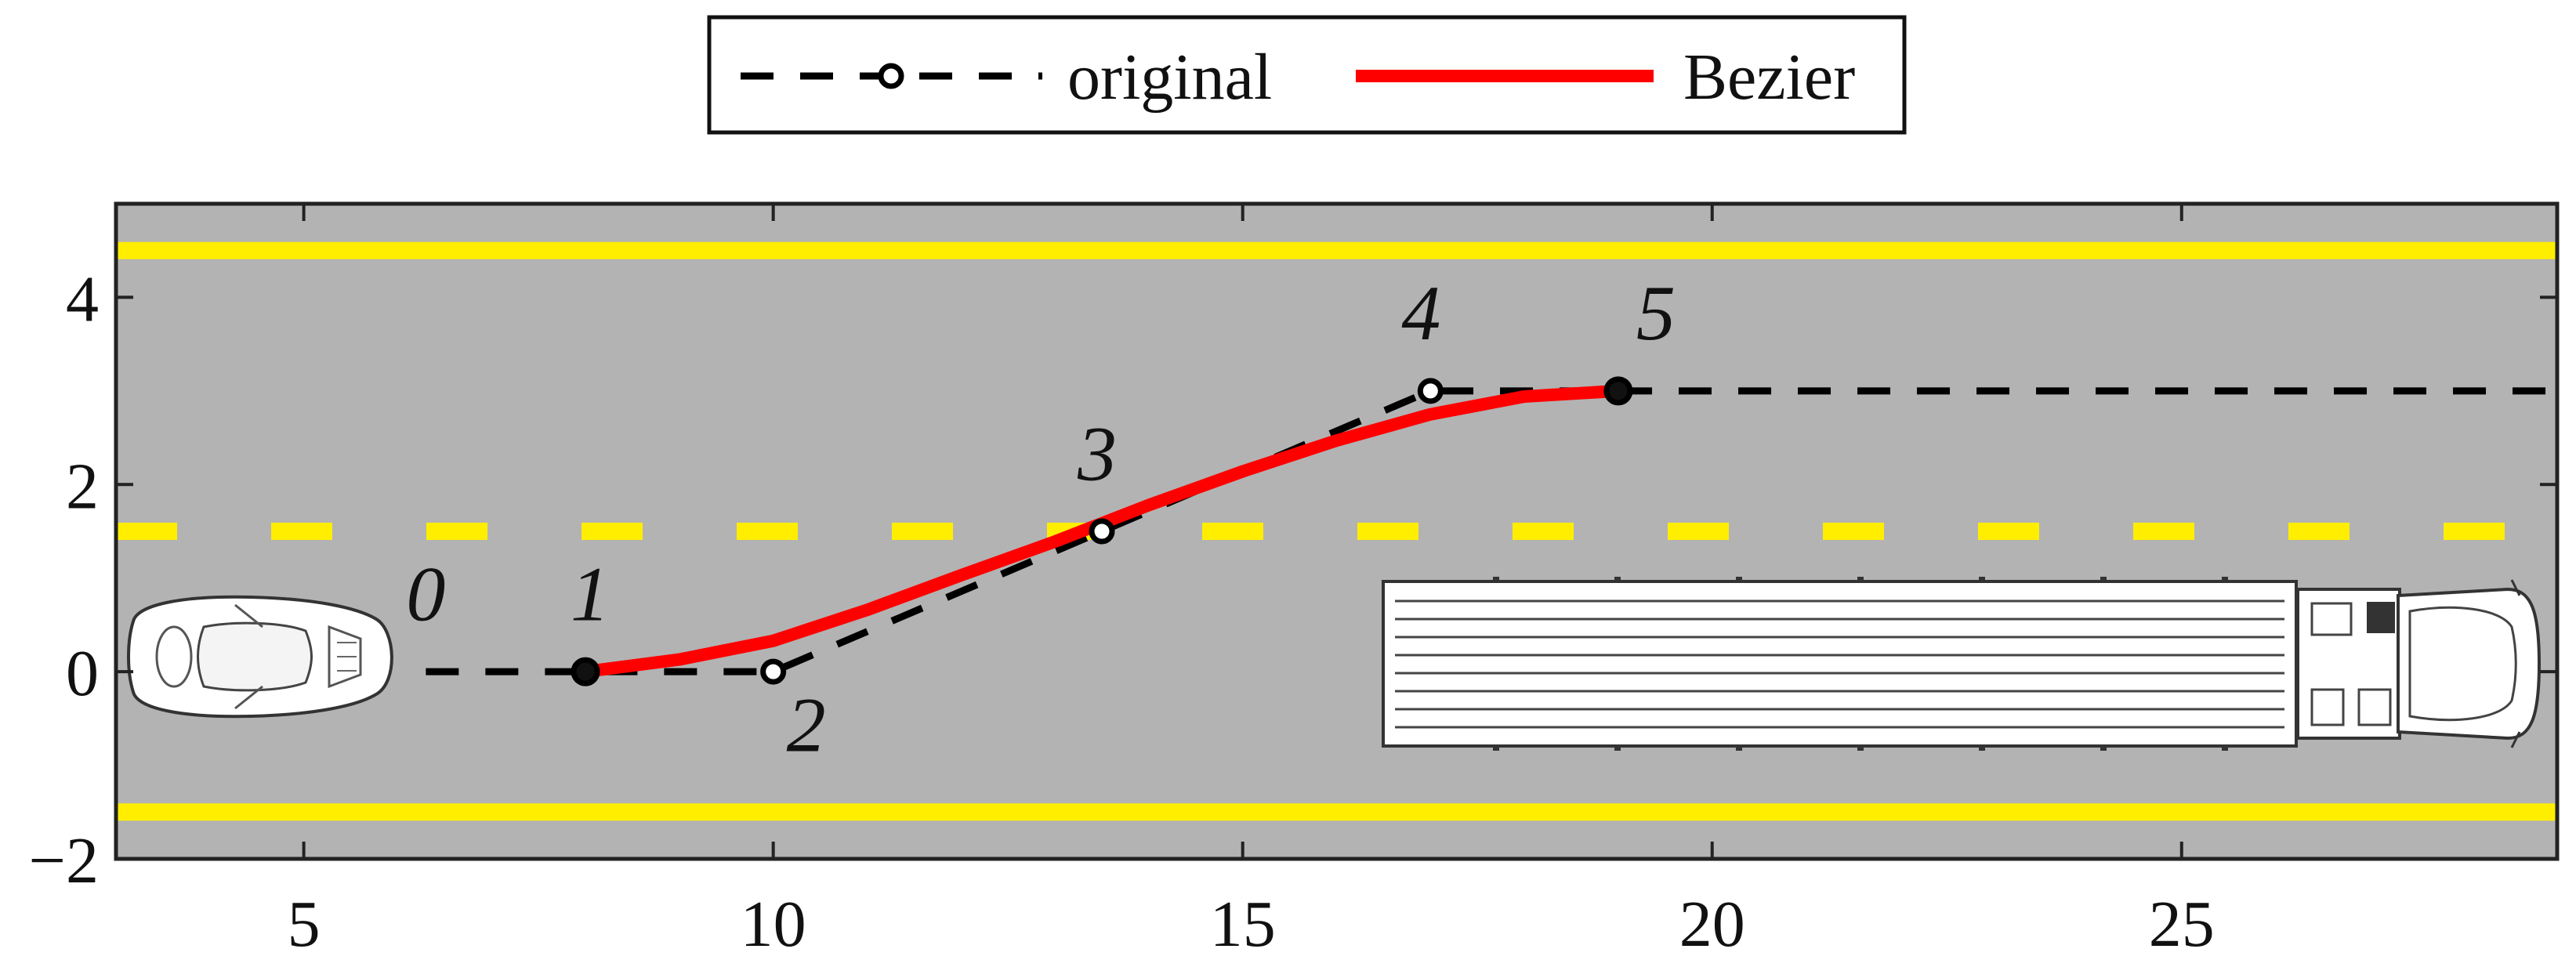  Describe the element at coordinates (1712, 924) in the screenshot. I see `x-tick-label: 20` at that location.